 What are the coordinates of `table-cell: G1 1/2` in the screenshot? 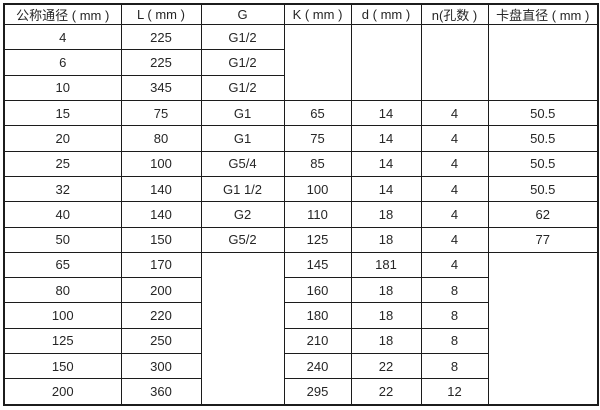 It's located at (242, 189).